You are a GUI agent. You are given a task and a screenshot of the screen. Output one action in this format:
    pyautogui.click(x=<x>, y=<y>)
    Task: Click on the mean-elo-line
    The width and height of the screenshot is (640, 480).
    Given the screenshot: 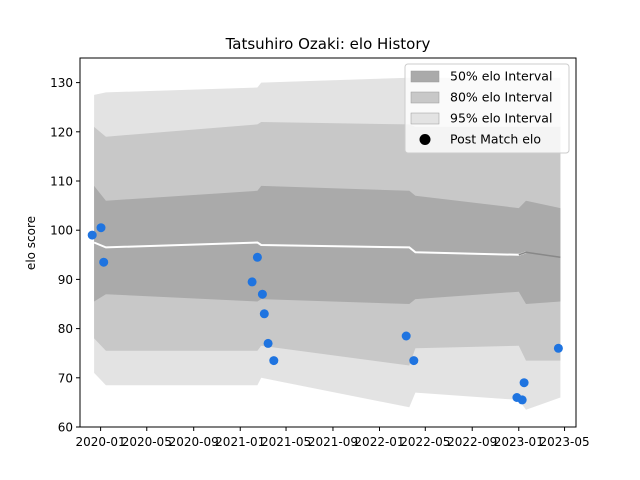 What is the action you would take?
    pyautogui.click(x=327, y=250)
    